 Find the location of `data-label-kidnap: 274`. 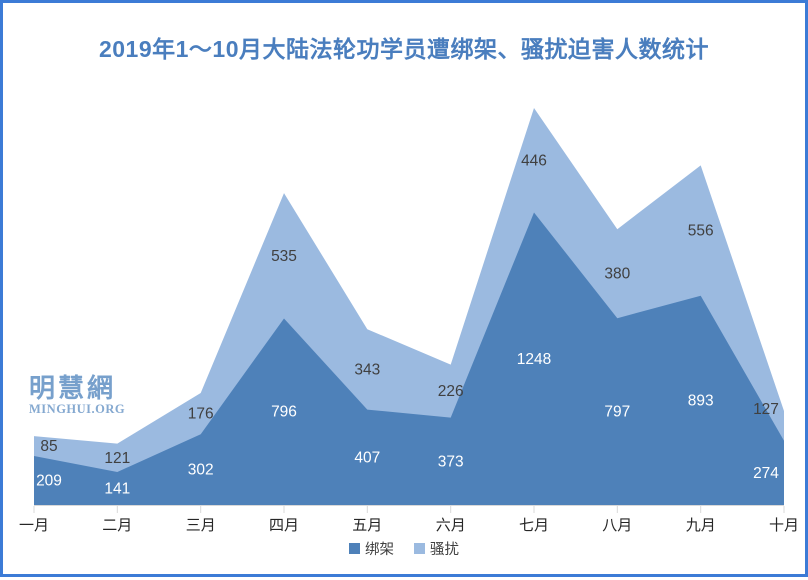

data-label-kidnap: 274 is located at coordinates (766, 473).